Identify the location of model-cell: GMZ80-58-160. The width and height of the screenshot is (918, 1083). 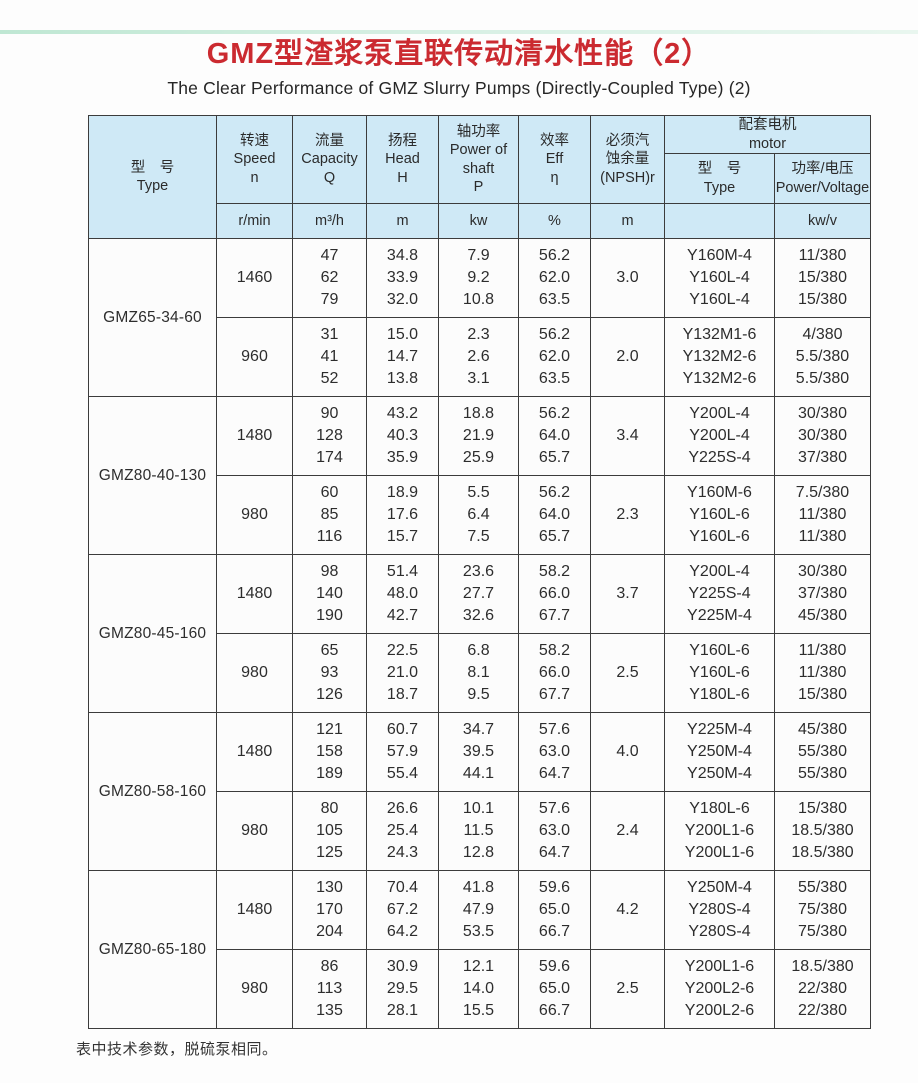
(152, 791).